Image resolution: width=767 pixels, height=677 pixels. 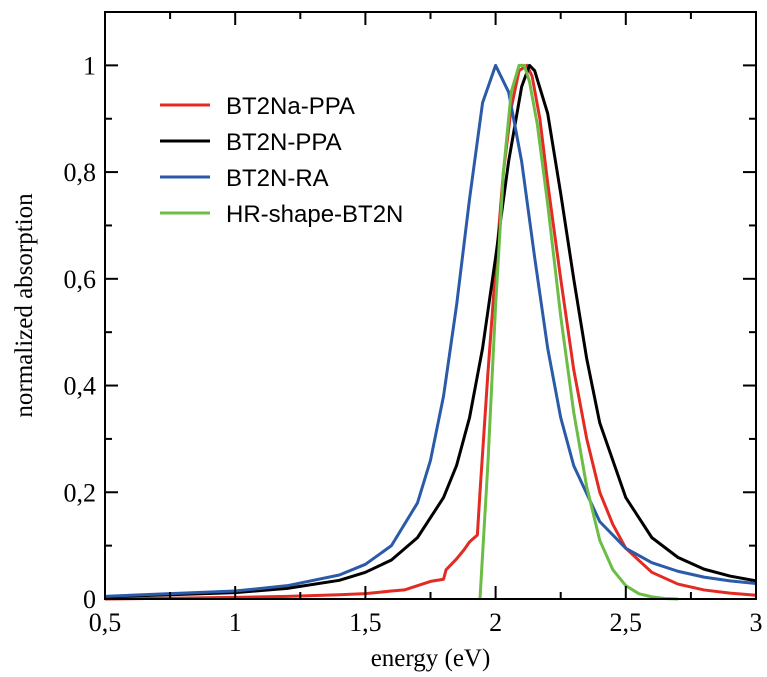 What do you see at coordinates (277, 178) in the screenshot?
I see `legend-label: BT2N-RA` at bounding box center [277, 178].